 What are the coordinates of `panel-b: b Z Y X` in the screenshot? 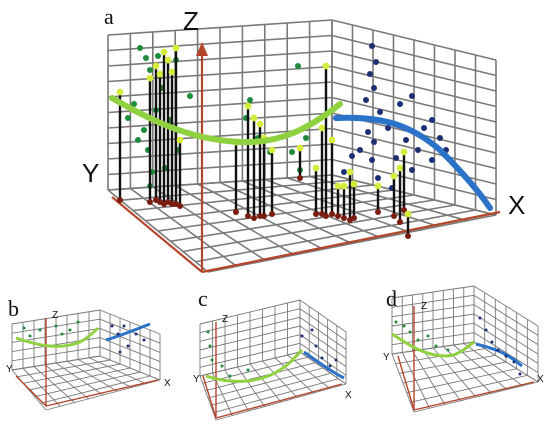 It's located at (88, 353).